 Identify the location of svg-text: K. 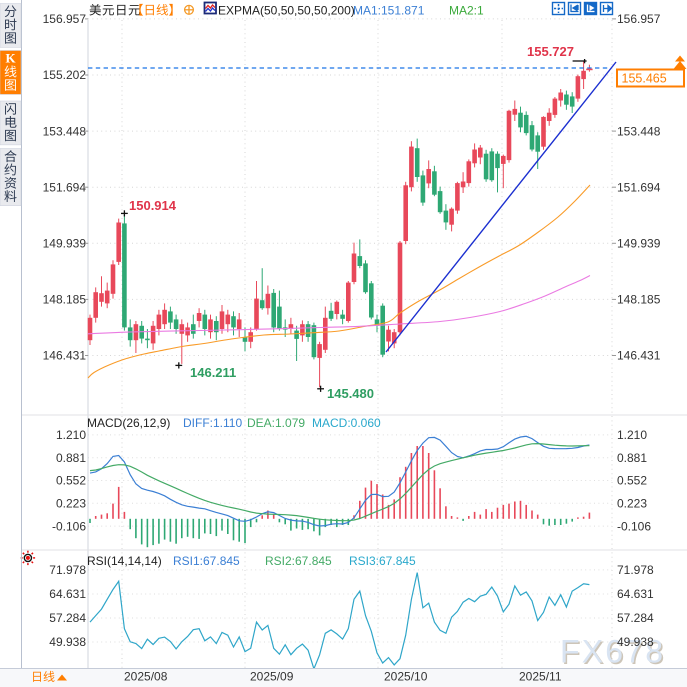
(10, 58).